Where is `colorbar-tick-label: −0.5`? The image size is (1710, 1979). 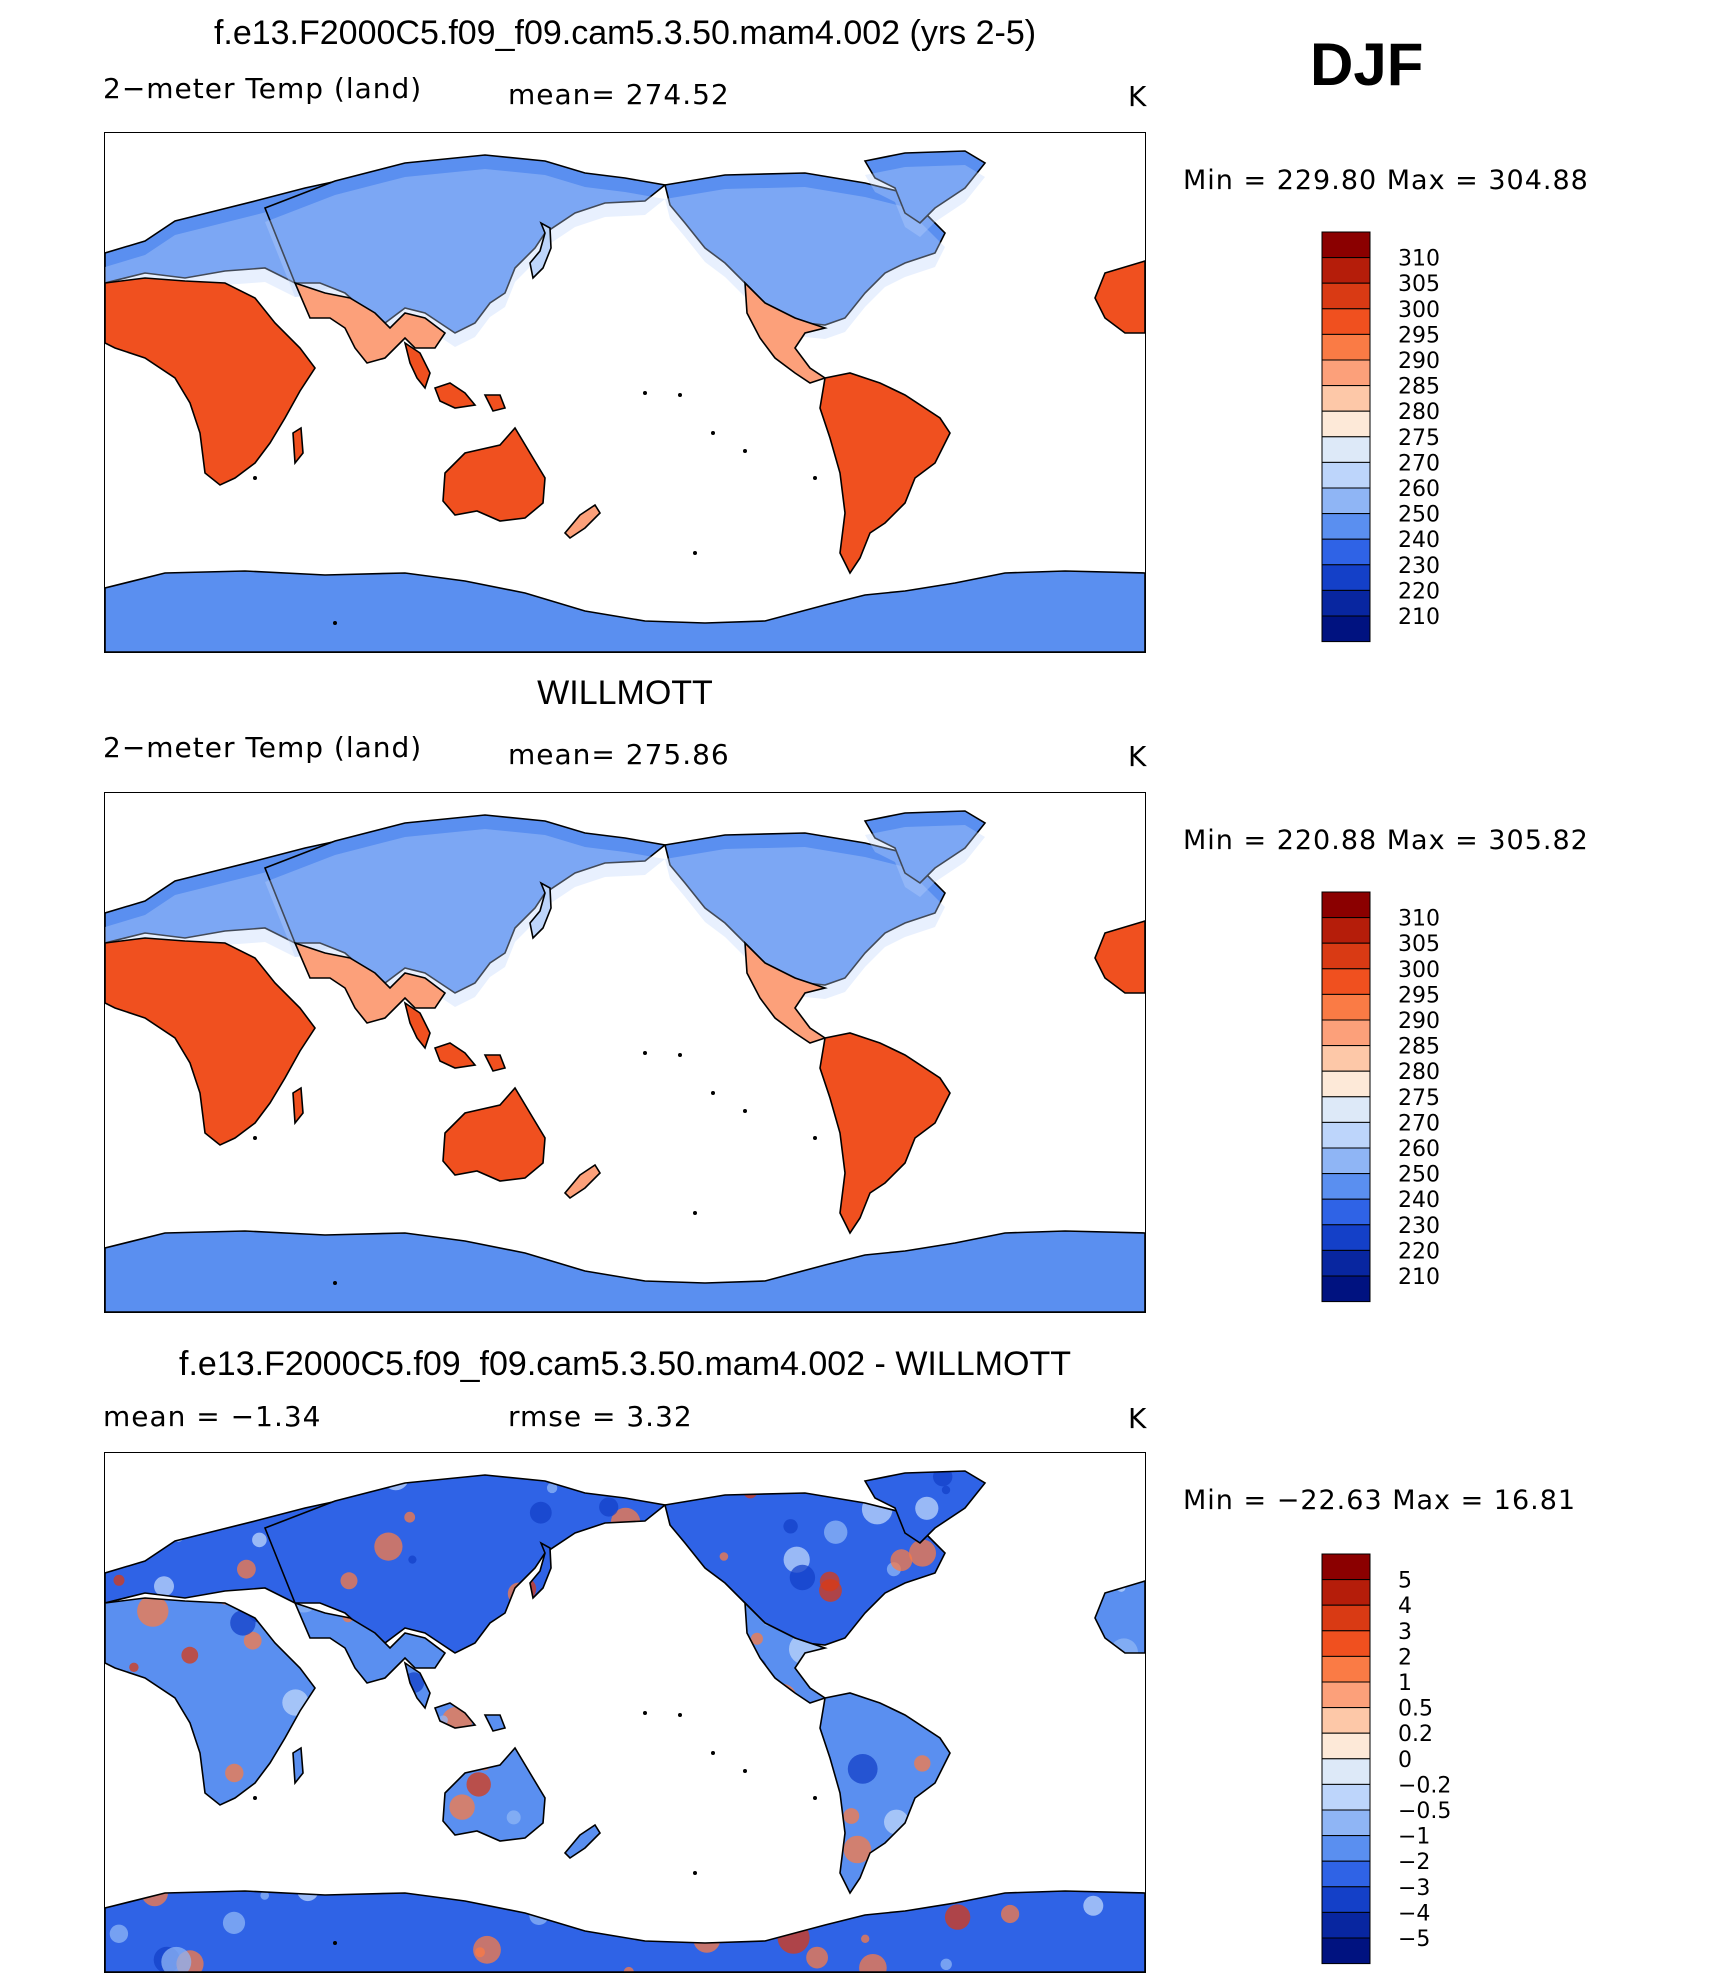 colorbar-tick-label: −0.5 is located at coordinates (1424, 1811).